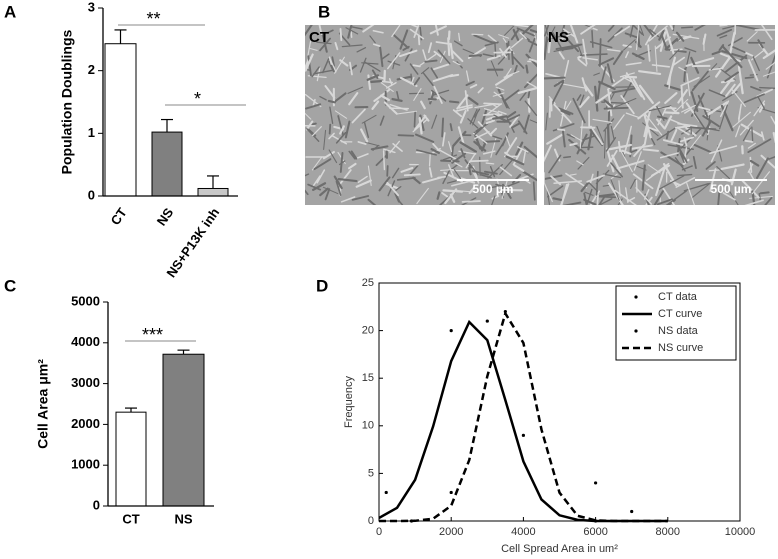 Image resolution: width=778 pixels, height=559 pixels. I want to click on significance: *, so click(197, 99).